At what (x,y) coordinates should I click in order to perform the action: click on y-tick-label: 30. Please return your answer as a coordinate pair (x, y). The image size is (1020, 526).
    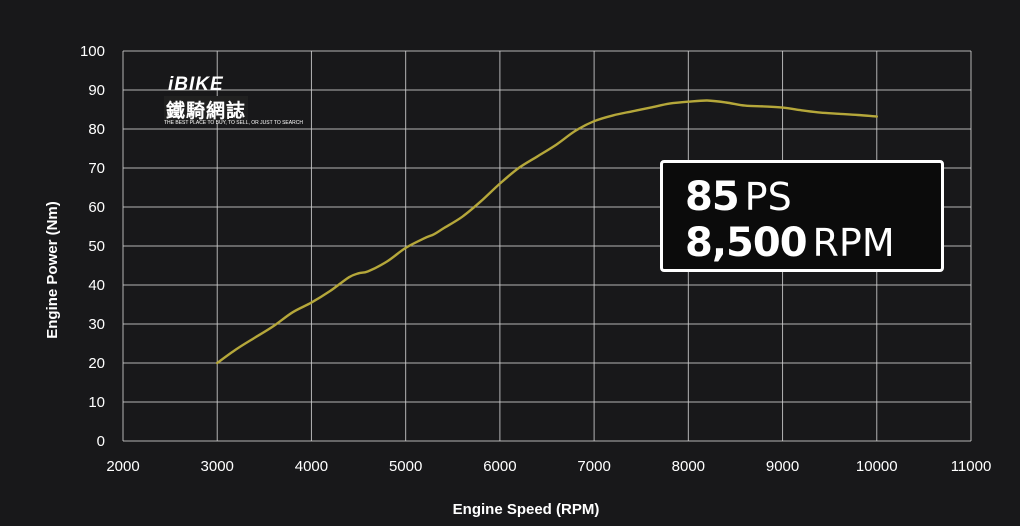
    Looking at the image, I should click on (96, 324).